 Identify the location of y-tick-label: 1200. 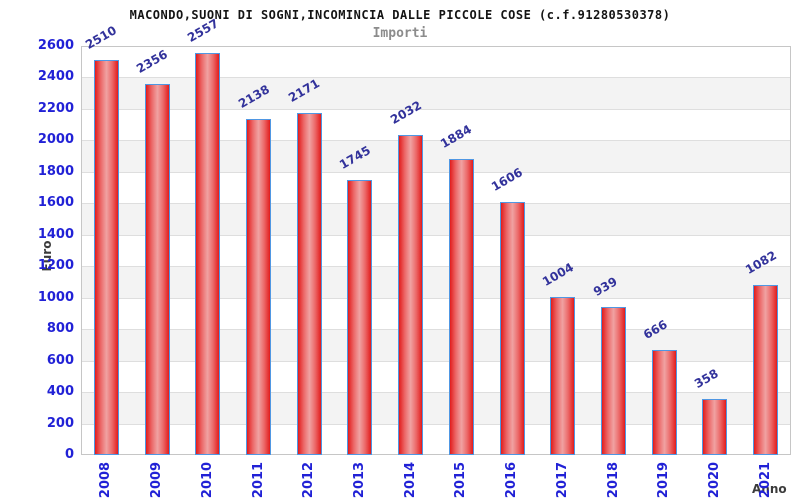
(55, 266).